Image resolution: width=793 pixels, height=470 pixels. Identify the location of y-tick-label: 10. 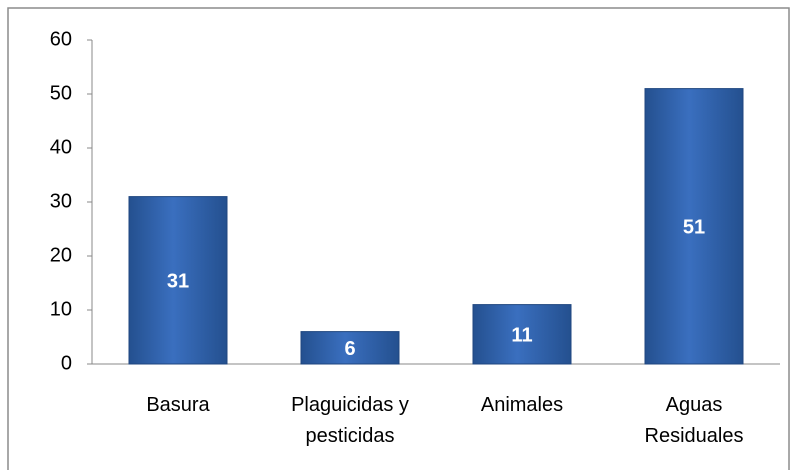
(61, 309).